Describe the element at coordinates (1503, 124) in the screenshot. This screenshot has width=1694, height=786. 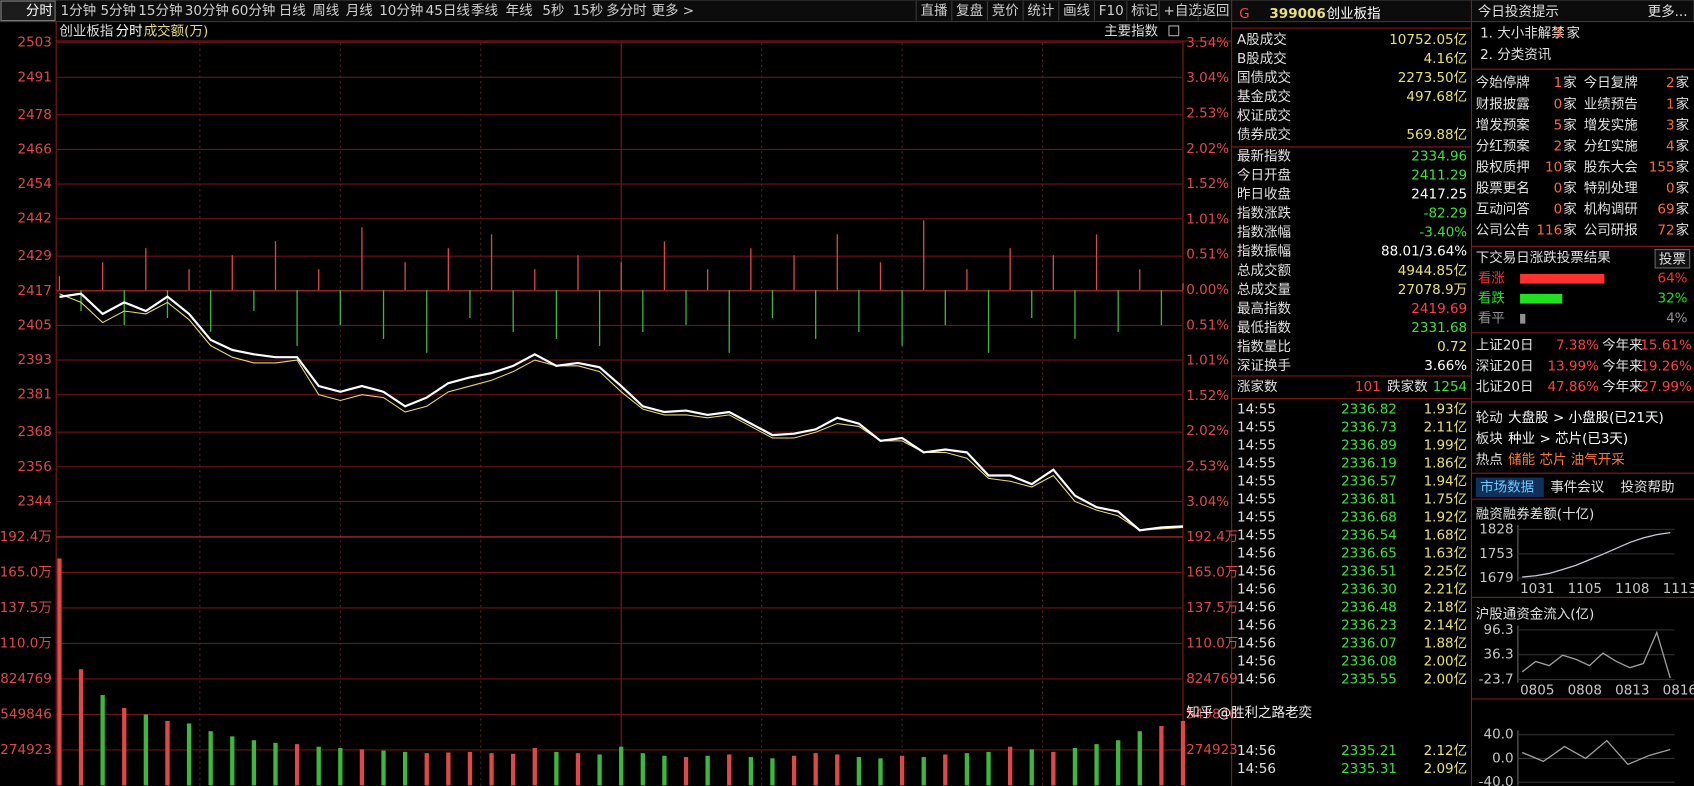
I see `stat-label: 增发预案` at that location.